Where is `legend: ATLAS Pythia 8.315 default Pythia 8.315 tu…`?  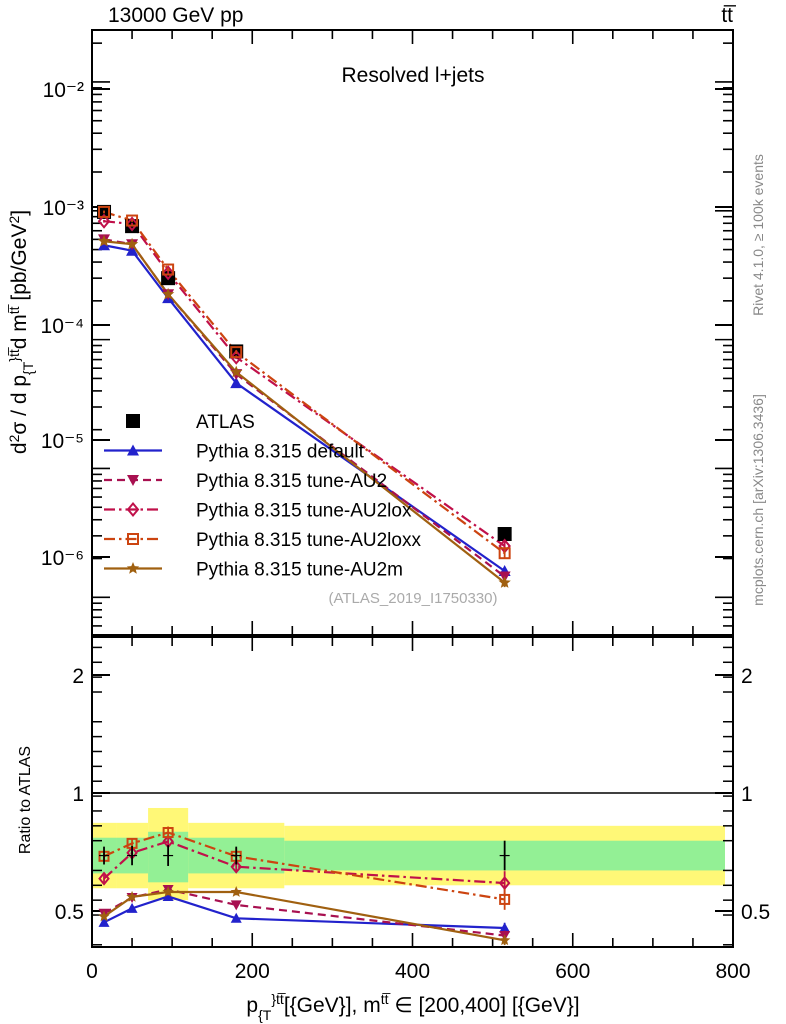 legend: ATLAS Pythia 8.315 default Pythia 8.315 tu… is located at coordinates (262, 496).